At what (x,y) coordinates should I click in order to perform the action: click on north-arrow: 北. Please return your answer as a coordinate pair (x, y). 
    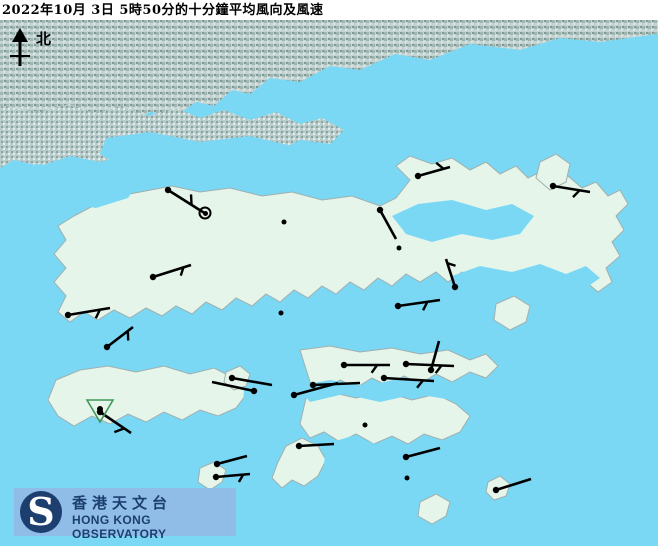
    Looking at the image, I should click on (41, 48).